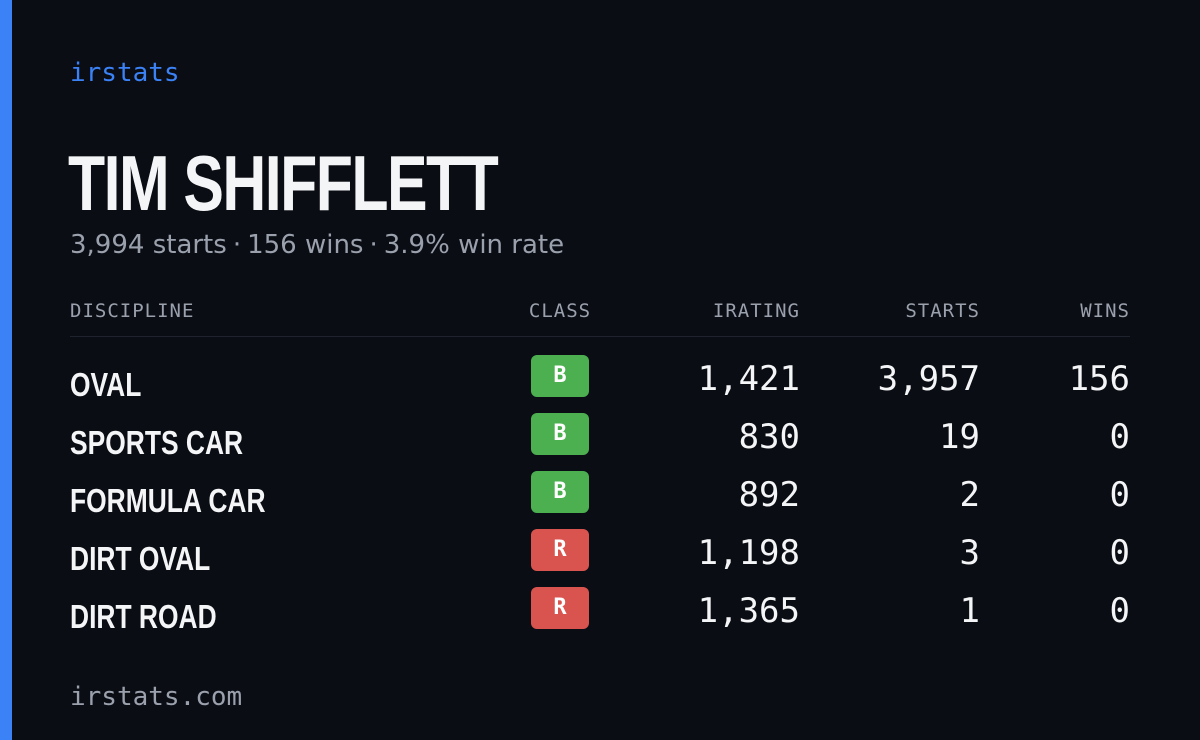 This screenshot has width=1200, height=740. I want to click on starts-cell: 3,957, so click(928, 379).